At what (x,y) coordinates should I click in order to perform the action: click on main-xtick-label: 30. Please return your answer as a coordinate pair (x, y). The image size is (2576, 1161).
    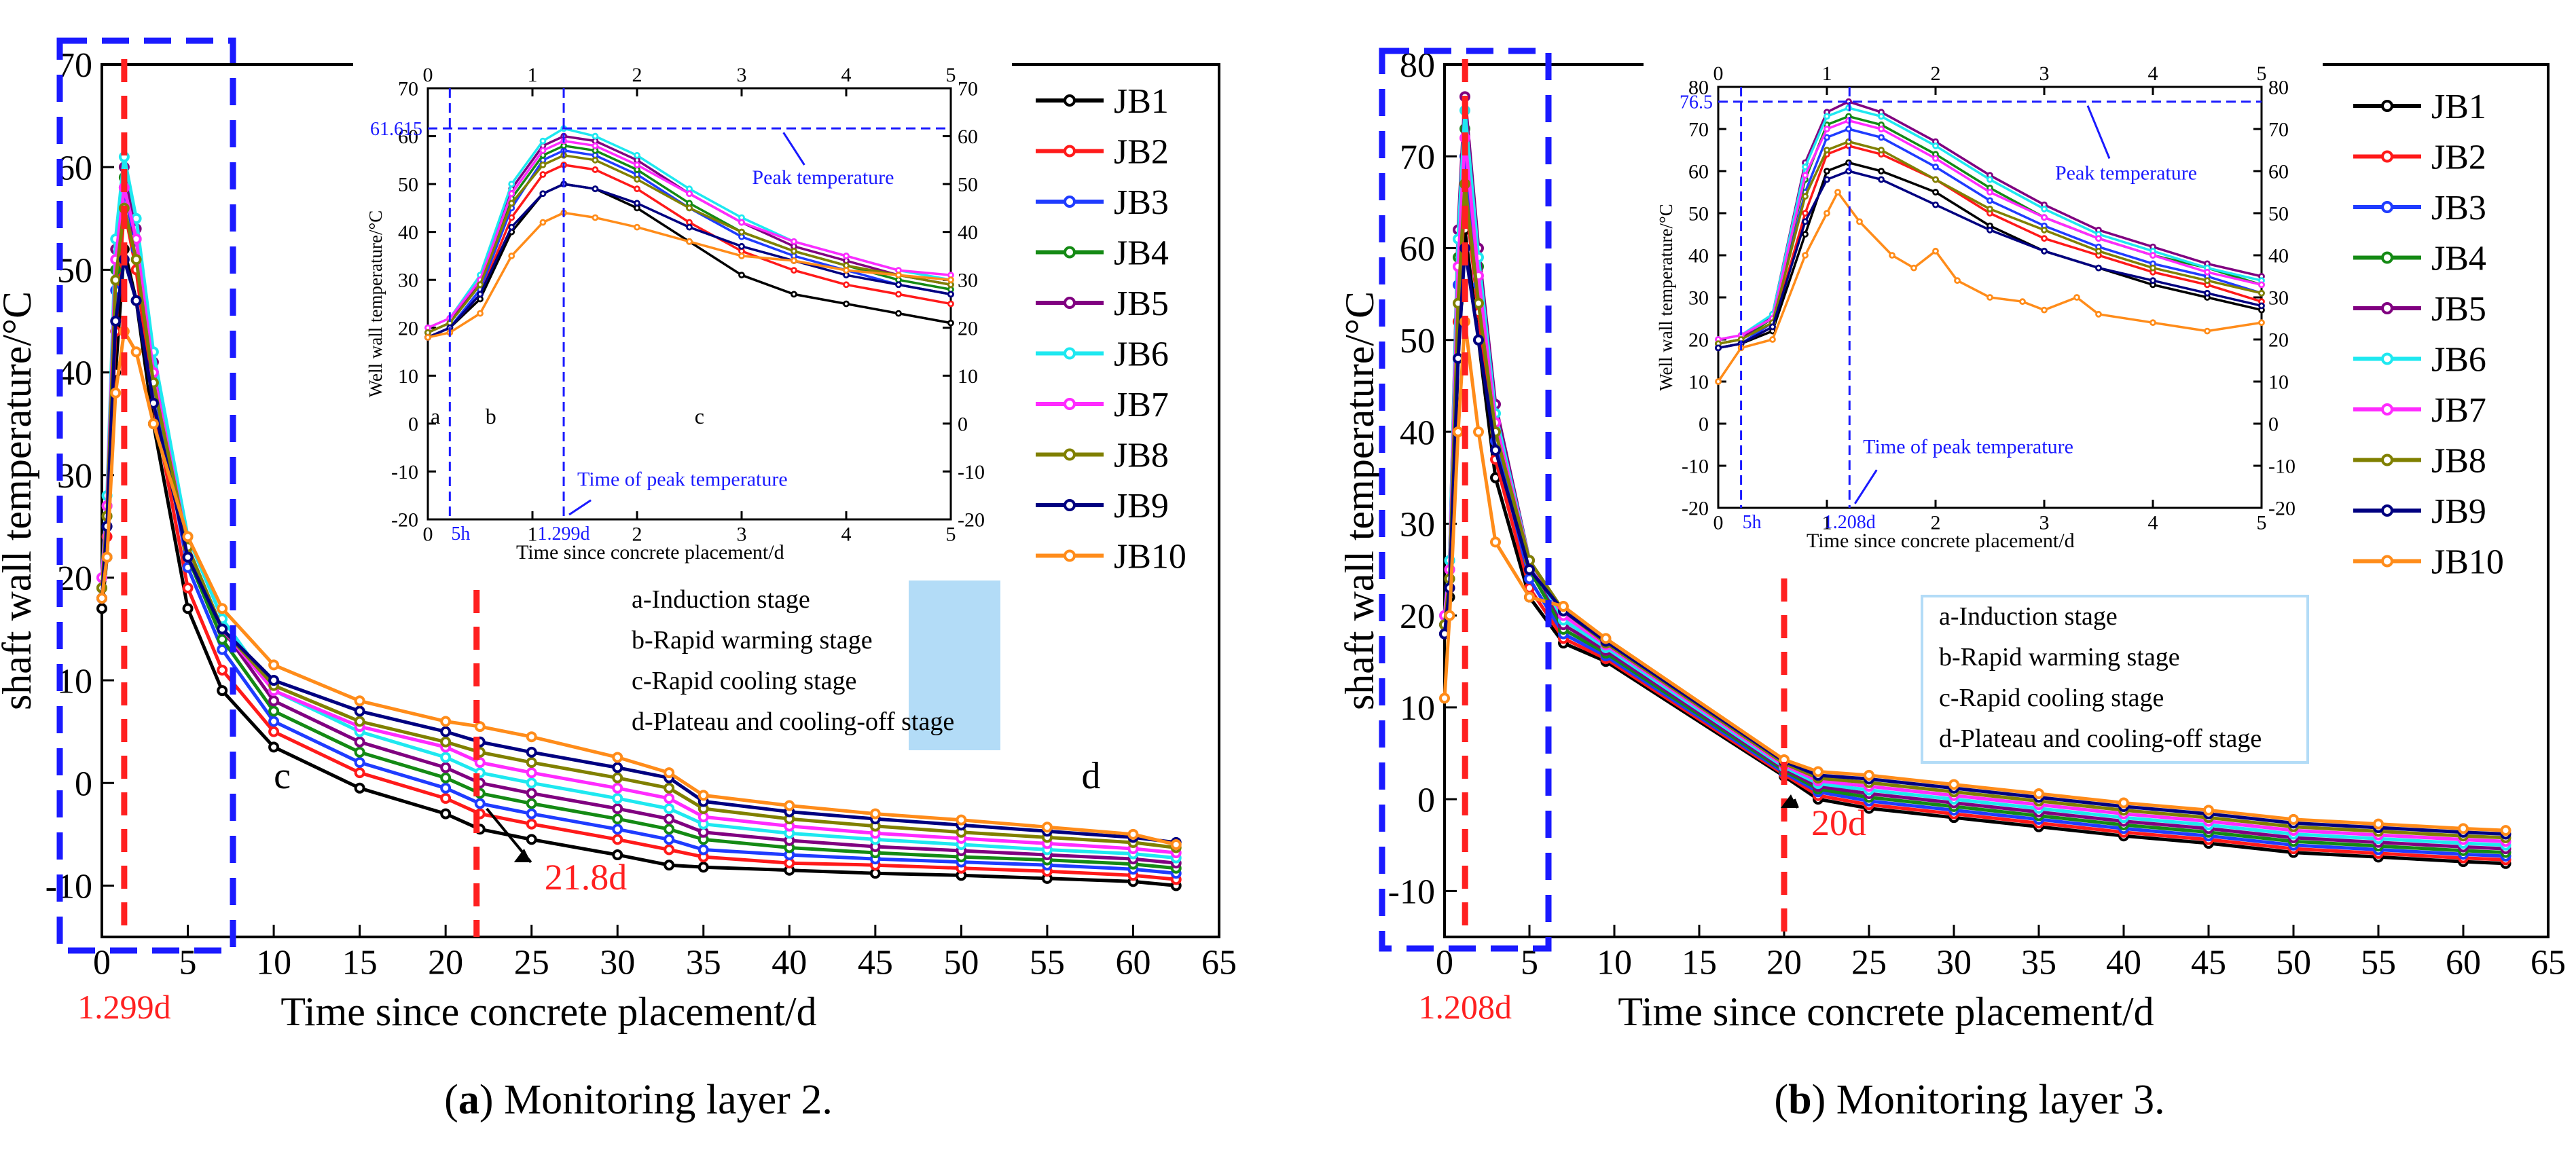
    Looking at the image, I should click on (617, 963).